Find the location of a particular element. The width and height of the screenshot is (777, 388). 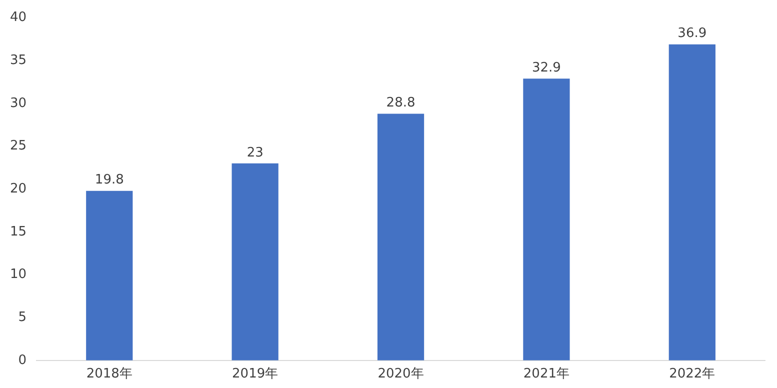

y-tick-label: 30 is located at coordinates (18, 103).